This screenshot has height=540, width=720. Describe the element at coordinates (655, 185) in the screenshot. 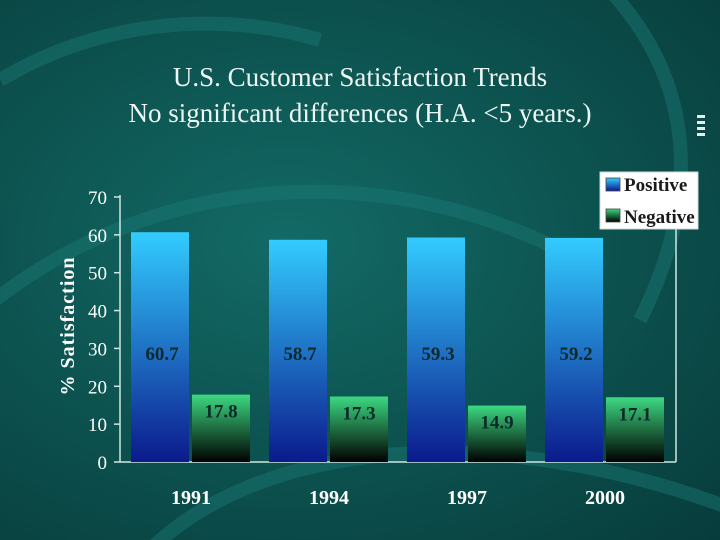

I see `legend-label-positive: Positive` at that location.